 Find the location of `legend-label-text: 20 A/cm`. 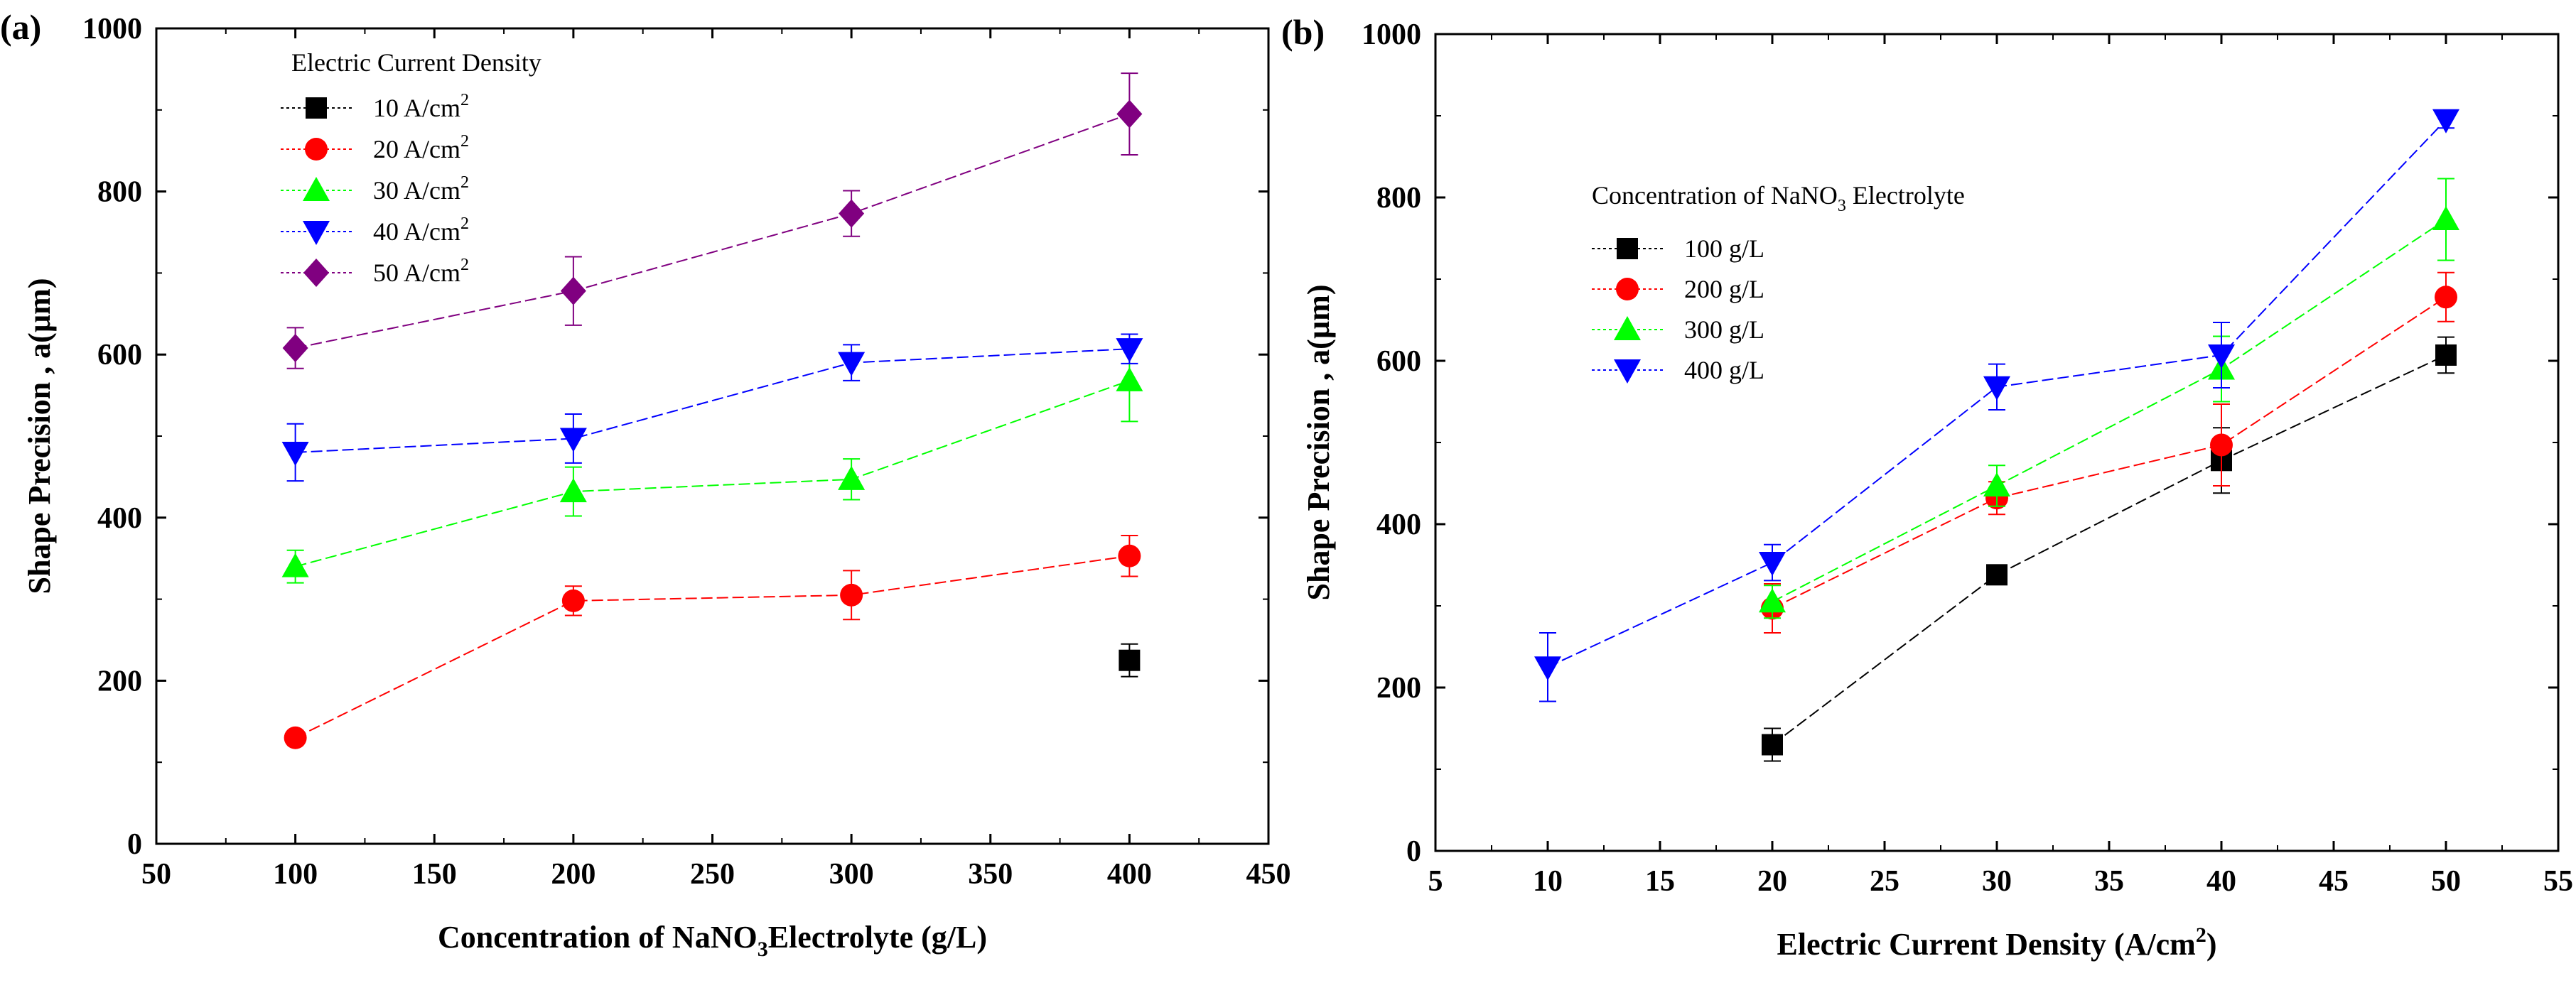

legend-label-text: 20 A/cm is located at coordinates (416, 149).